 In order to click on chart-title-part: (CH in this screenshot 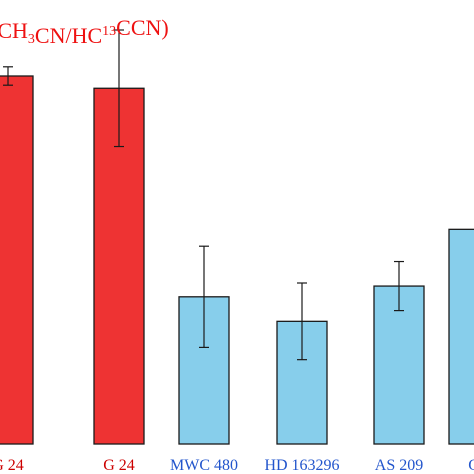, I will do `click(14, 30)`.